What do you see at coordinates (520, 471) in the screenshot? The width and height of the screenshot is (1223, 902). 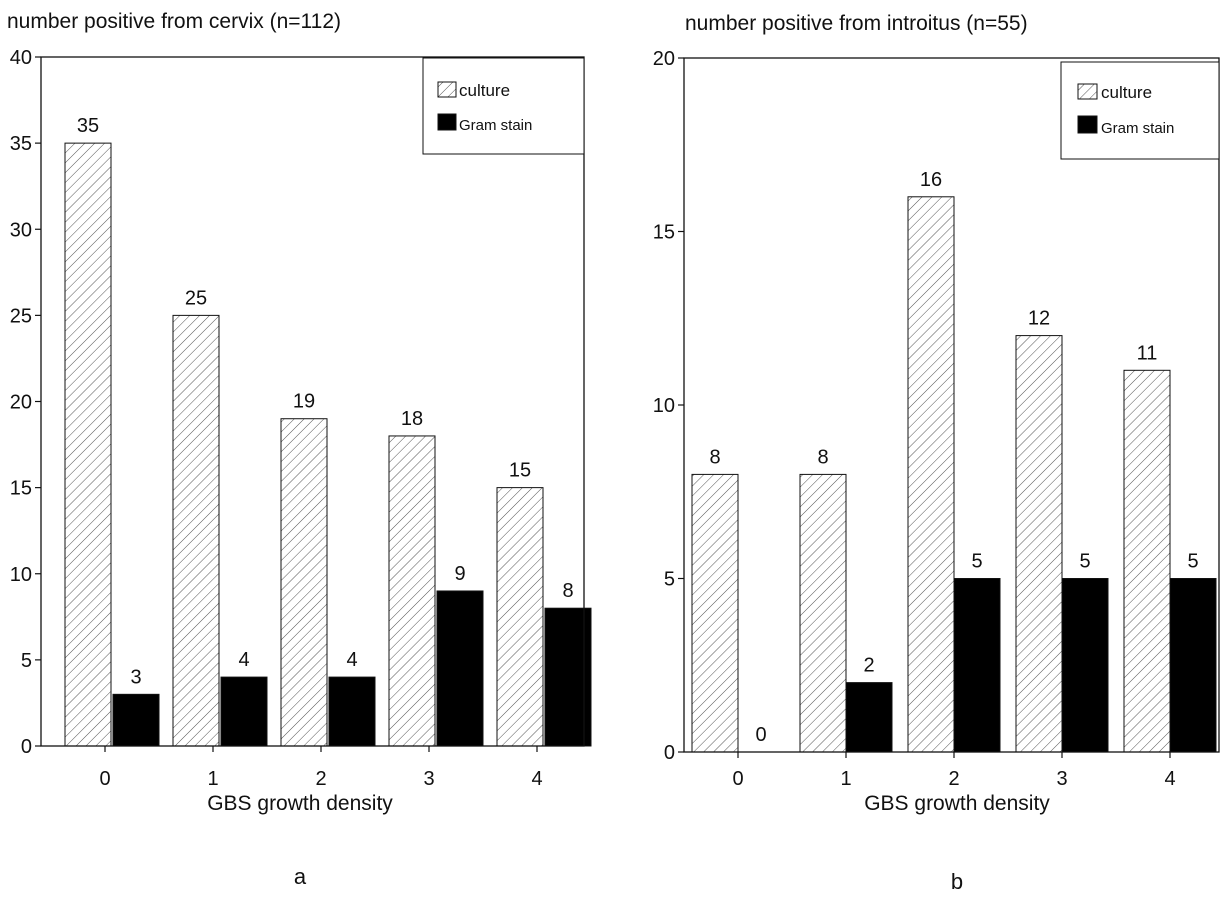 I see `chart-a-culture-value-label: 15` at bounding box center [520, 471].